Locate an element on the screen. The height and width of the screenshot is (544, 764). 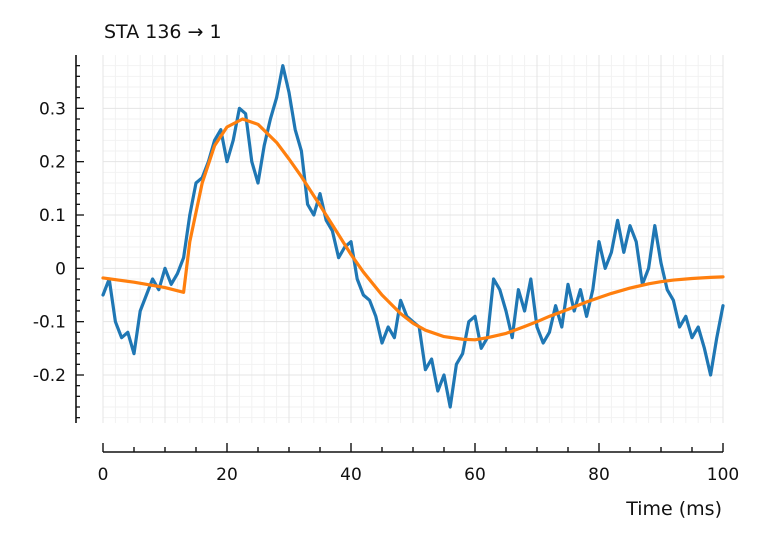
y-tick-label: 0.1 is located at coordinates (52, 216).